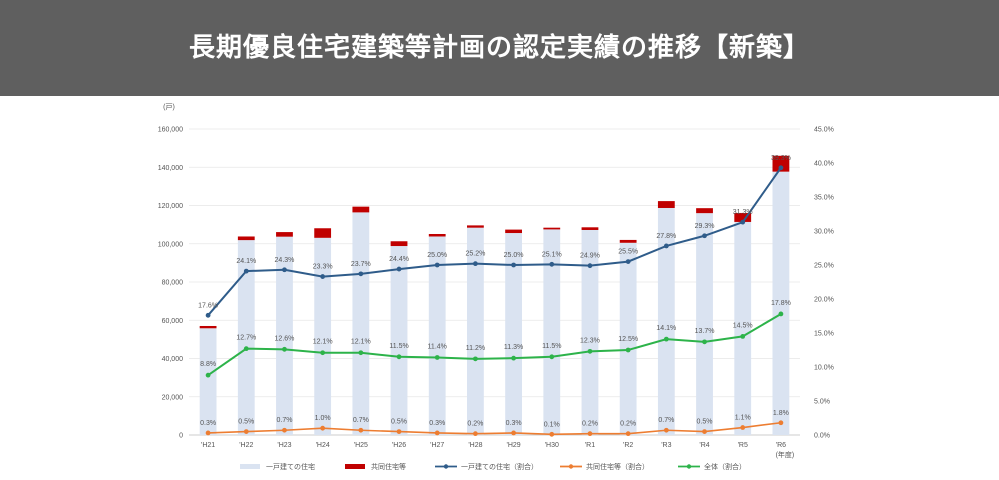 This screenshot has width=999, height=480. What do you see at coordinates (824, 198) in the screenshot?
I see `y2-tick-label: 35.0%` at bounding box center [824, 198].